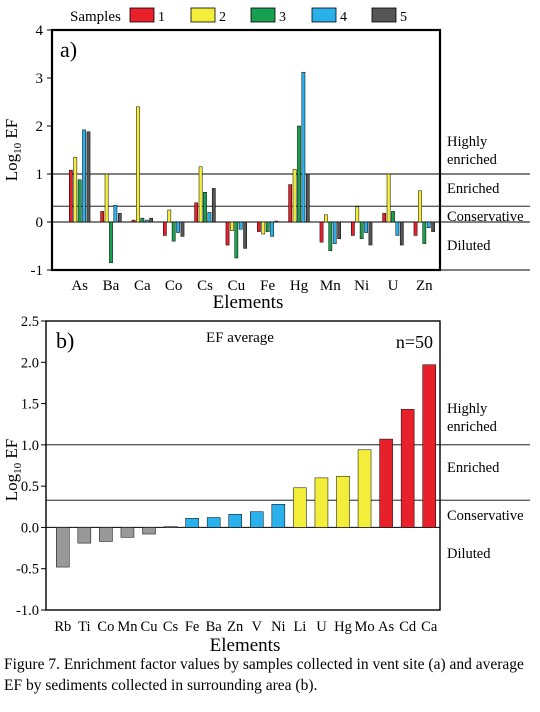 The width and height of the screenshot is (540, 712). Describe the element at coordinates (282, 17) in the screenshot. I see `legend-label-sample-3: 3` at that location.